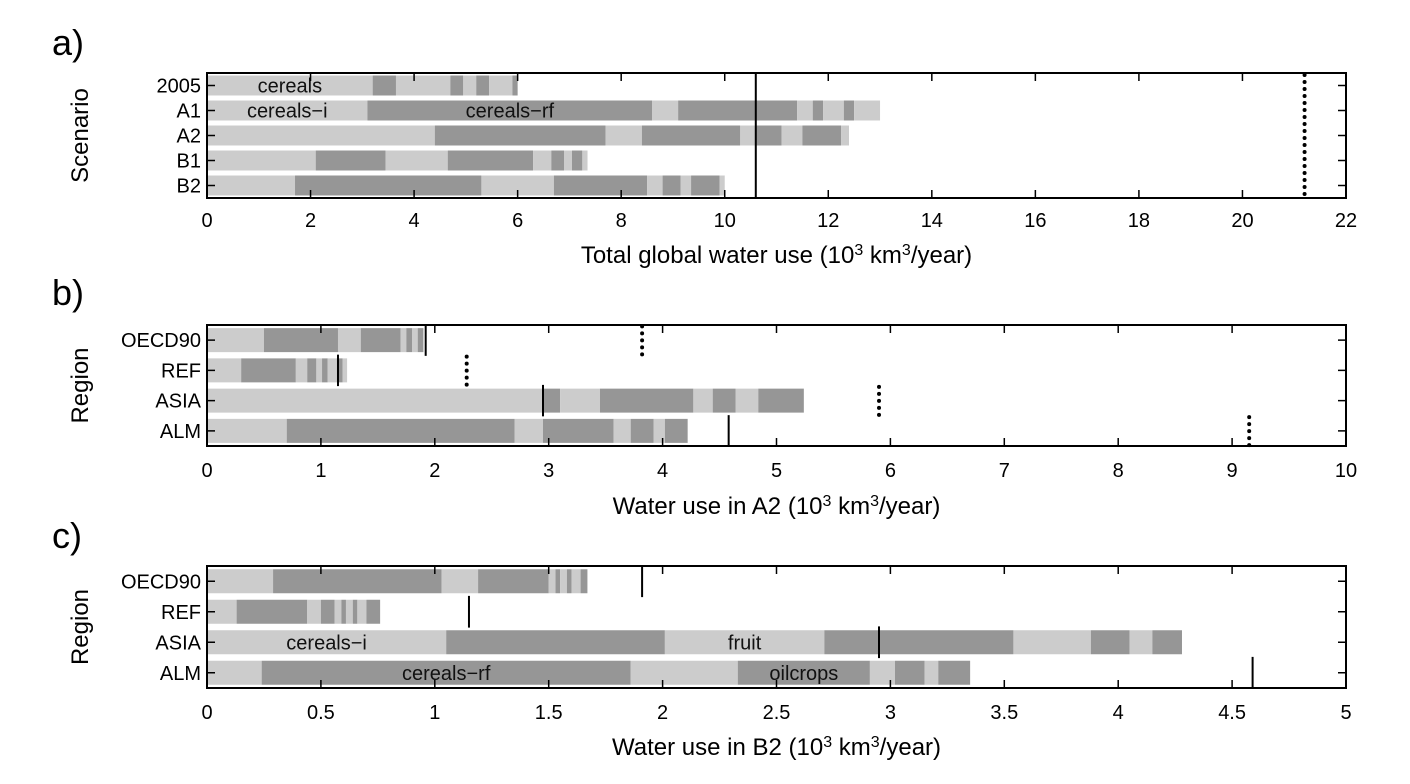  Describe the element at coordinates (718, 255) in the screenshot. I see `x-axis-title-part: Total global water use (10` at that location.